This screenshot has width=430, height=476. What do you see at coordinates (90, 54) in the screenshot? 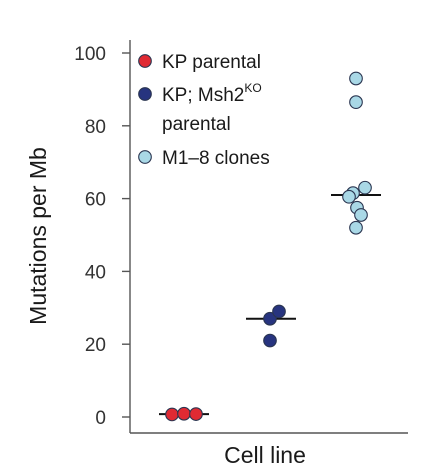
I see `y-tick-label: 100` at bounding box center [90, 54].